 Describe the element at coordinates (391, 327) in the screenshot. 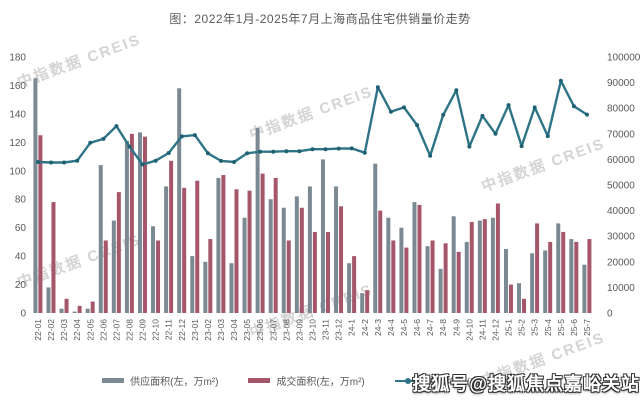

I see `x-axis-label: 24-4` at that location.